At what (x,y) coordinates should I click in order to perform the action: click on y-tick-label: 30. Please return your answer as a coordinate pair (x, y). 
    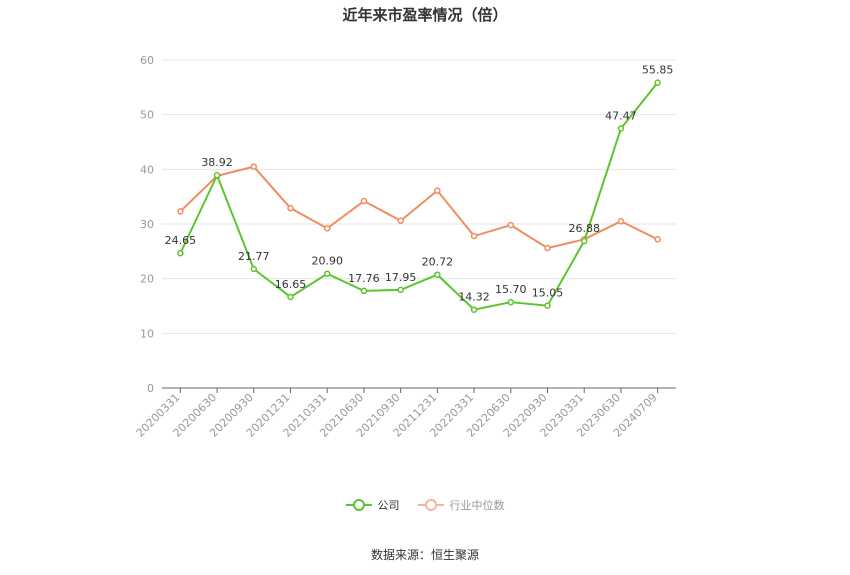
    Looking at the image, I should click on (147, 224).